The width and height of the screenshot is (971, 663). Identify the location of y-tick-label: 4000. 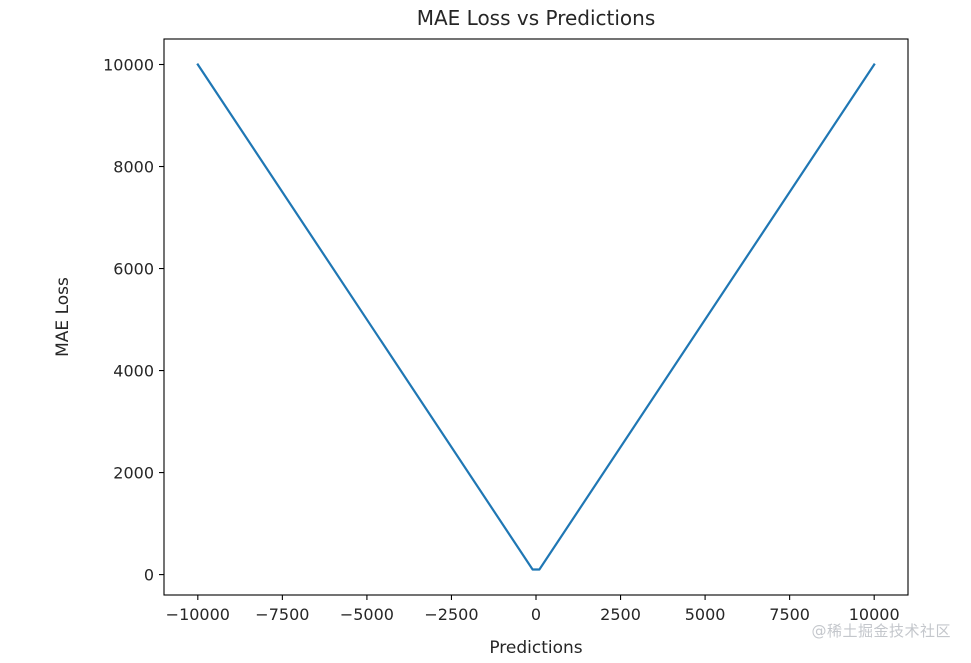
(133, 371).